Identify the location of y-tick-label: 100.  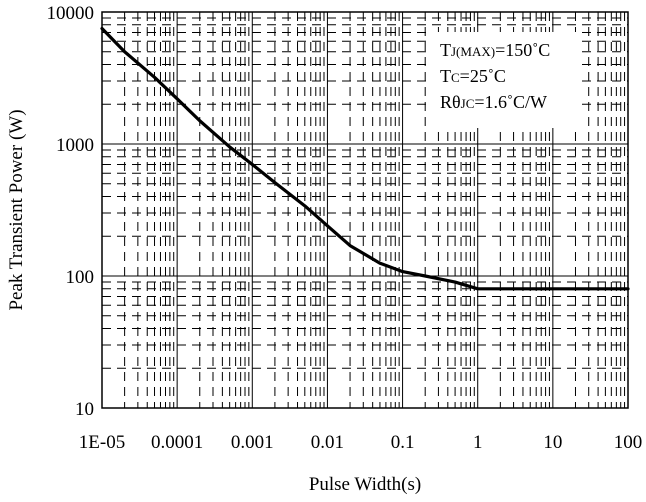
(80, 277).